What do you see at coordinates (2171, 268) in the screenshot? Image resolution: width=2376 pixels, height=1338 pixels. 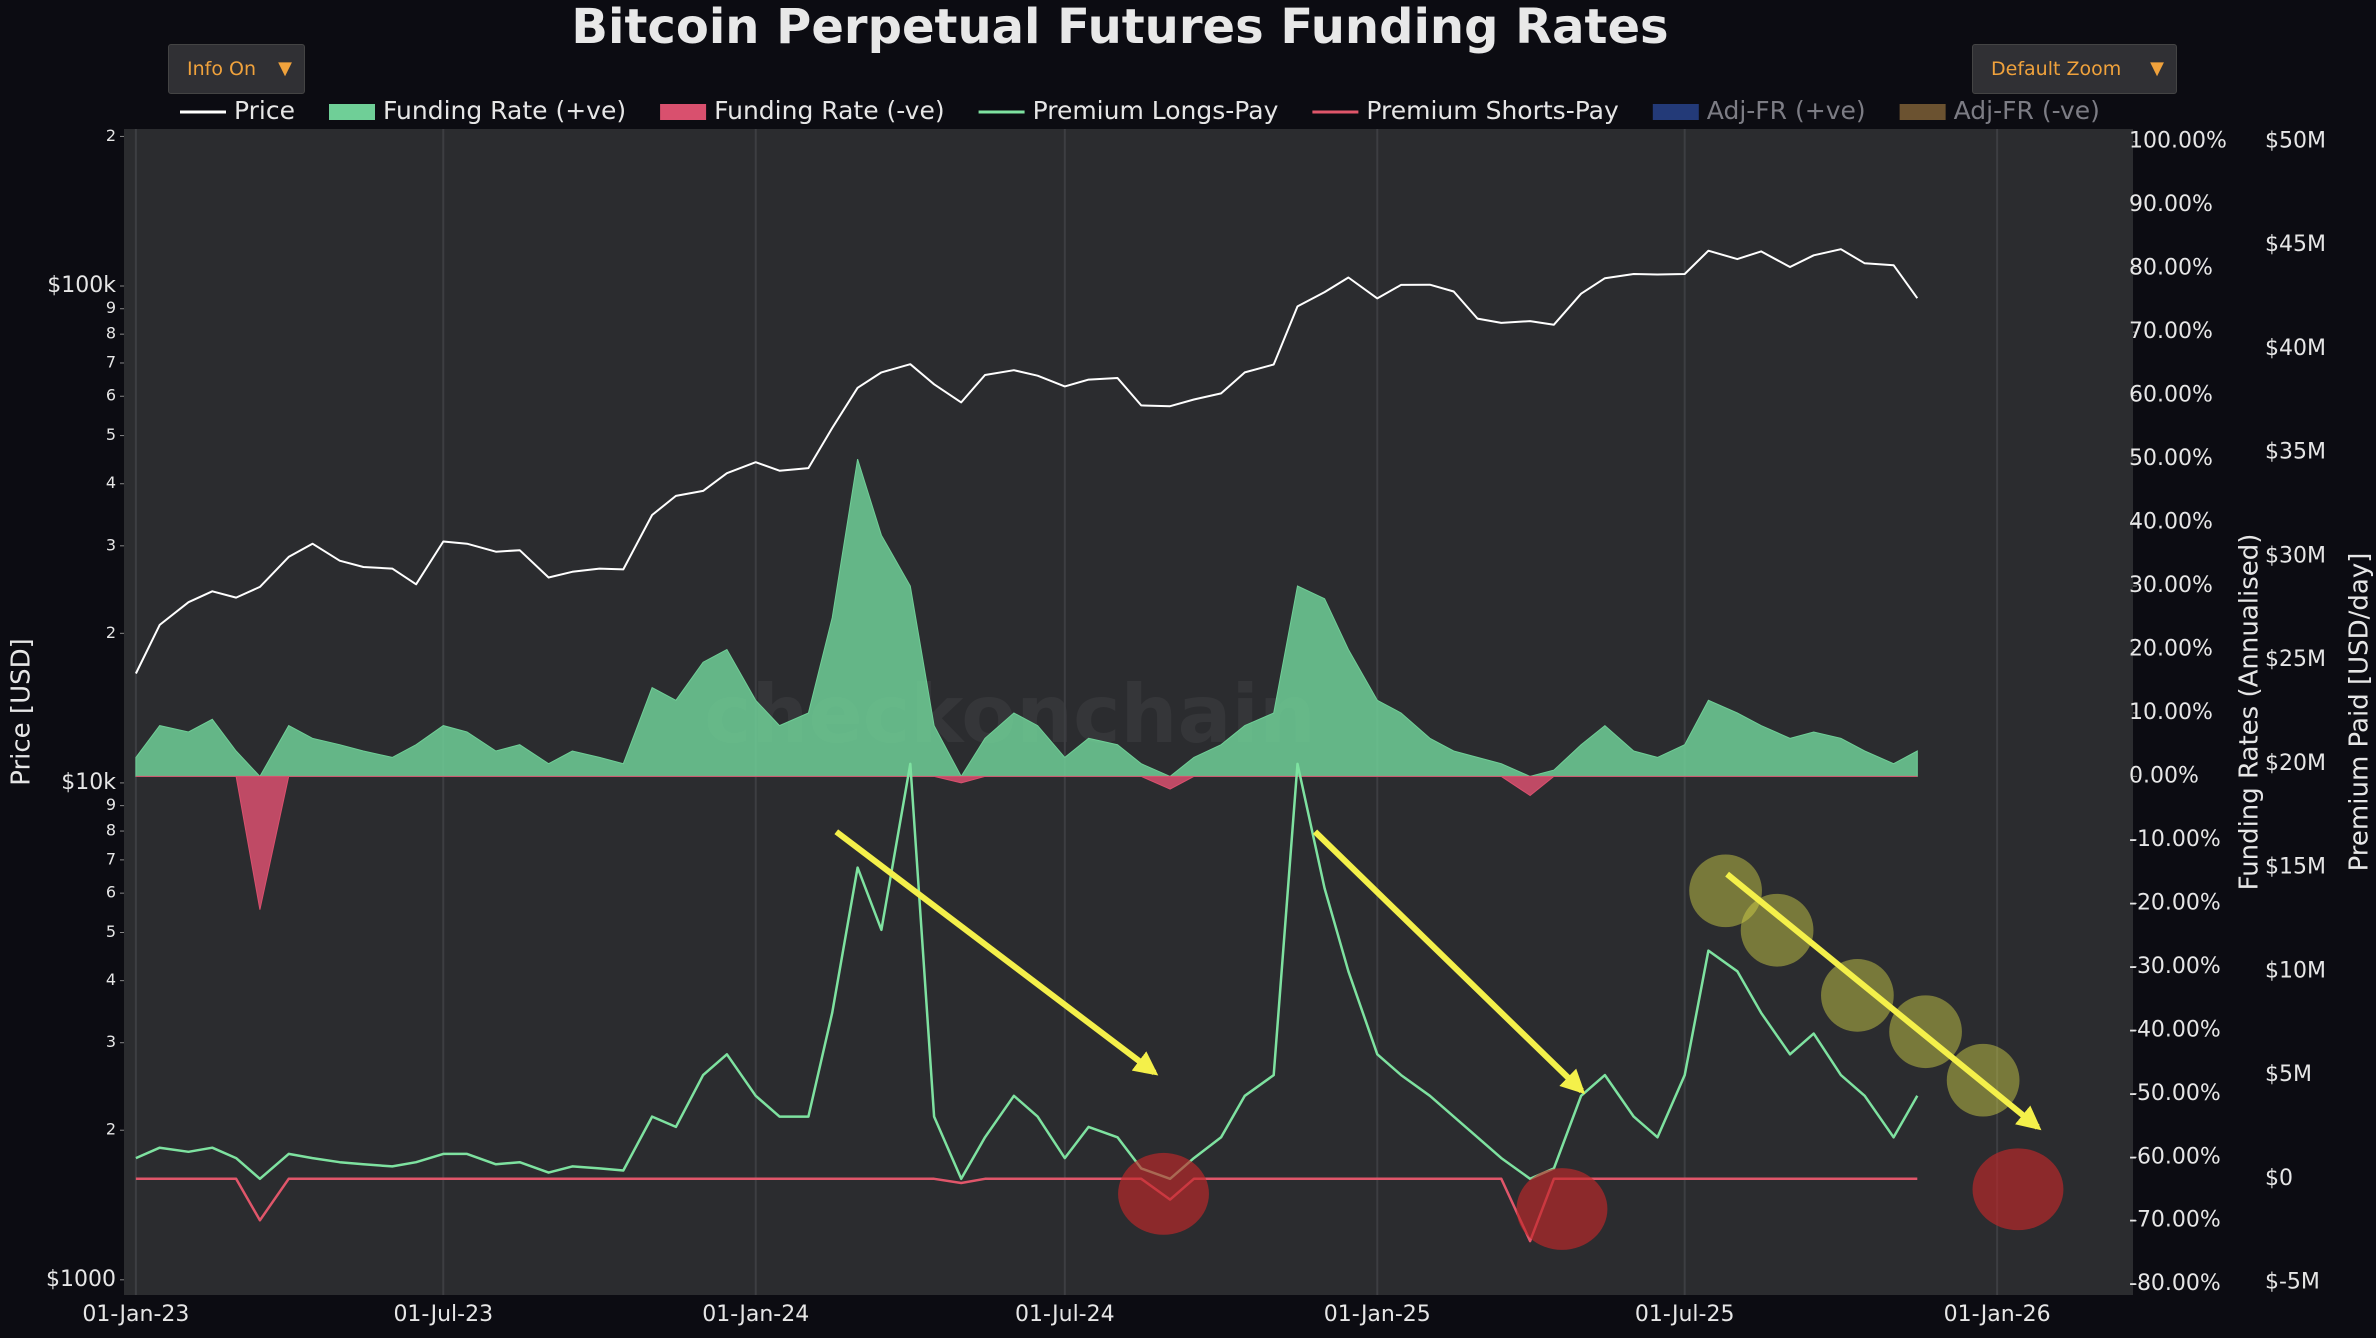 I see `y2-tick-label: 80.00%` at bounding box center [2171, 268].